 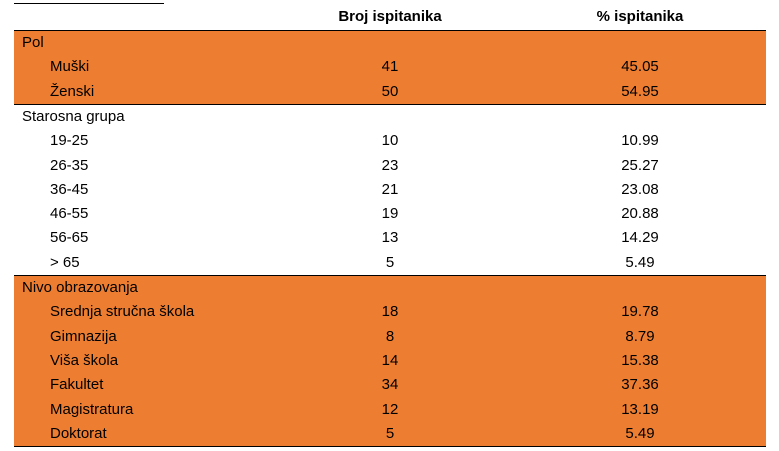 I want to click on percent-cell: 8.79, so click(x=640, y=336).